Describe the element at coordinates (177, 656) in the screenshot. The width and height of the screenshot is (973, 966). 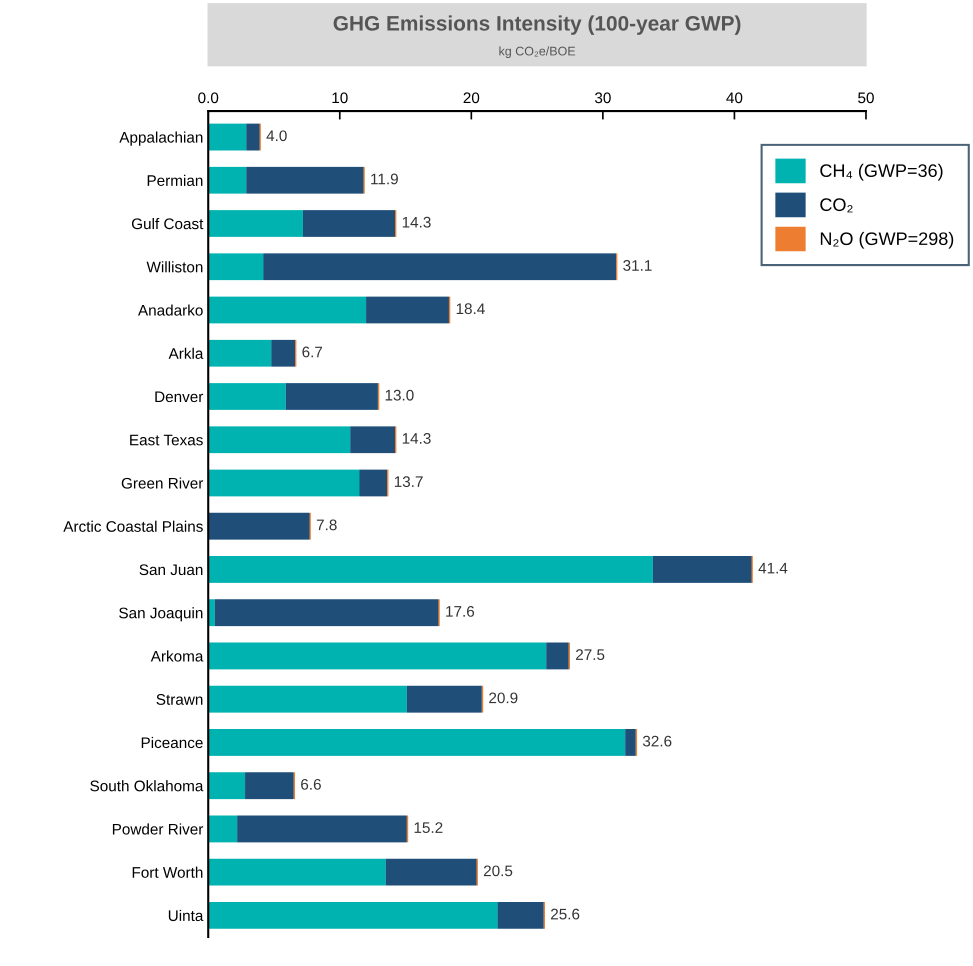
I see `y-tick-label: Arkoma` at that location.